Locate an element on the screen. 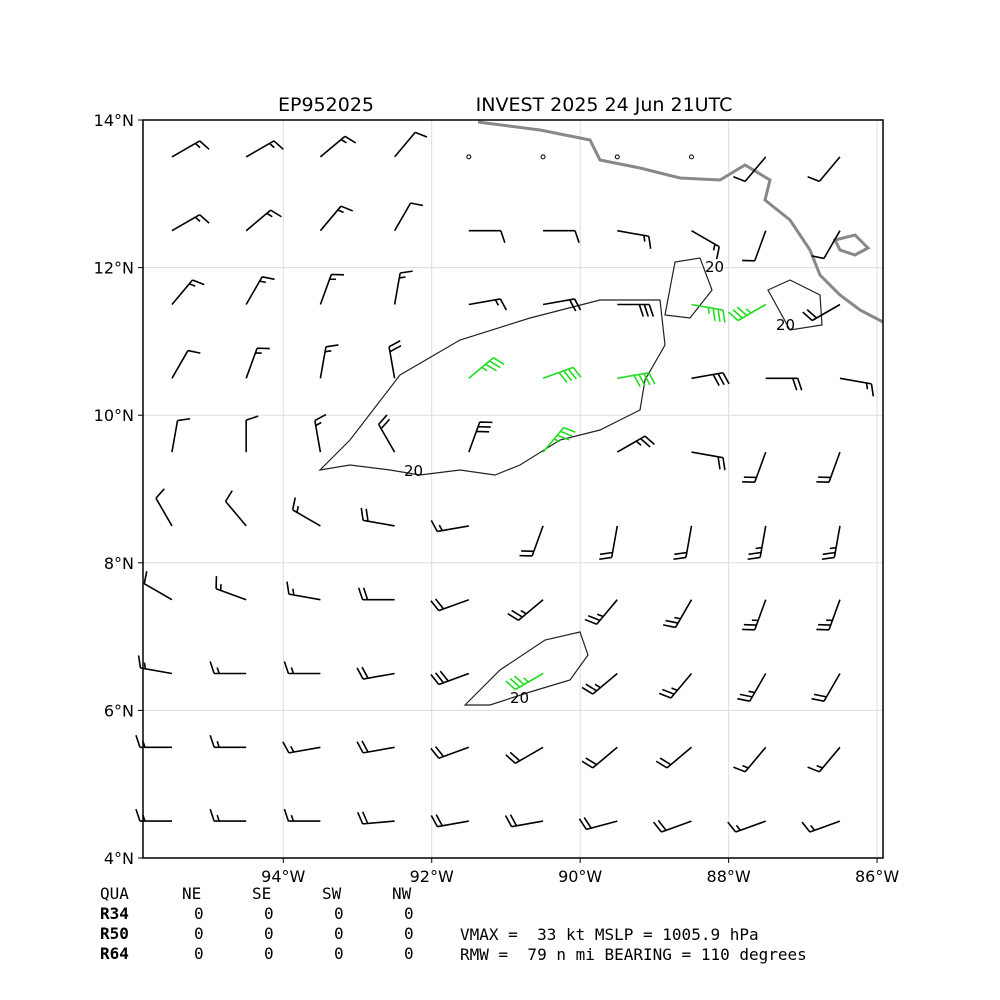 Image resolution: width=1000 pixels, height=1000 pixels. coastline is located at coordinates (680, 222).